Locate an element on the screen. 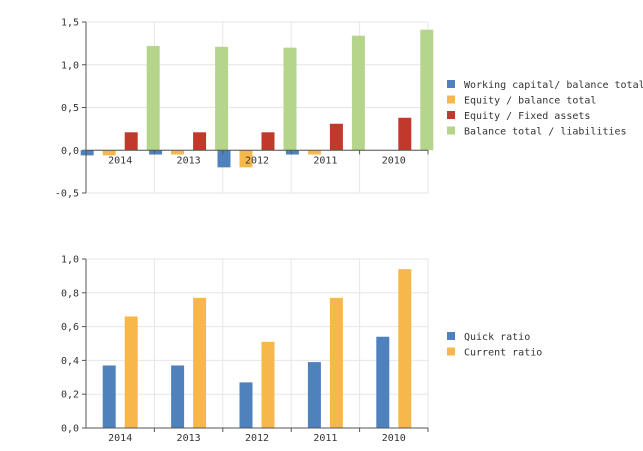  y-tick-label: 0,8 is located at coordinates (70, 293).